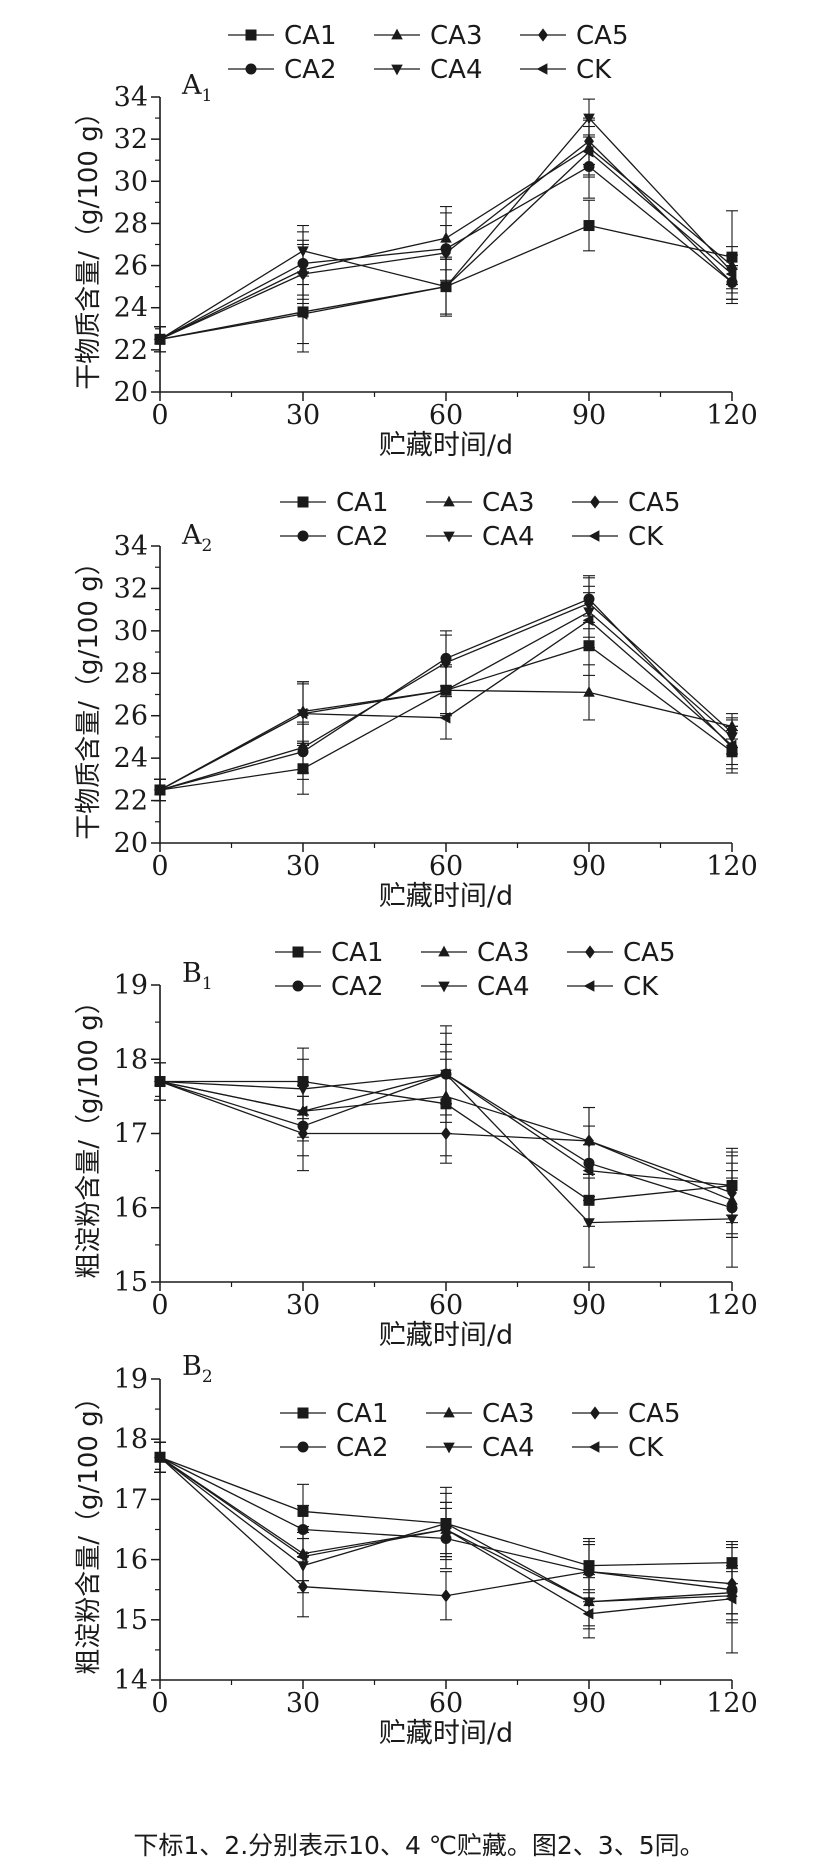  Describe the element at coordinates (329, 953) in the screenshot. I see `legend-item-CA1: CA1` at that location.